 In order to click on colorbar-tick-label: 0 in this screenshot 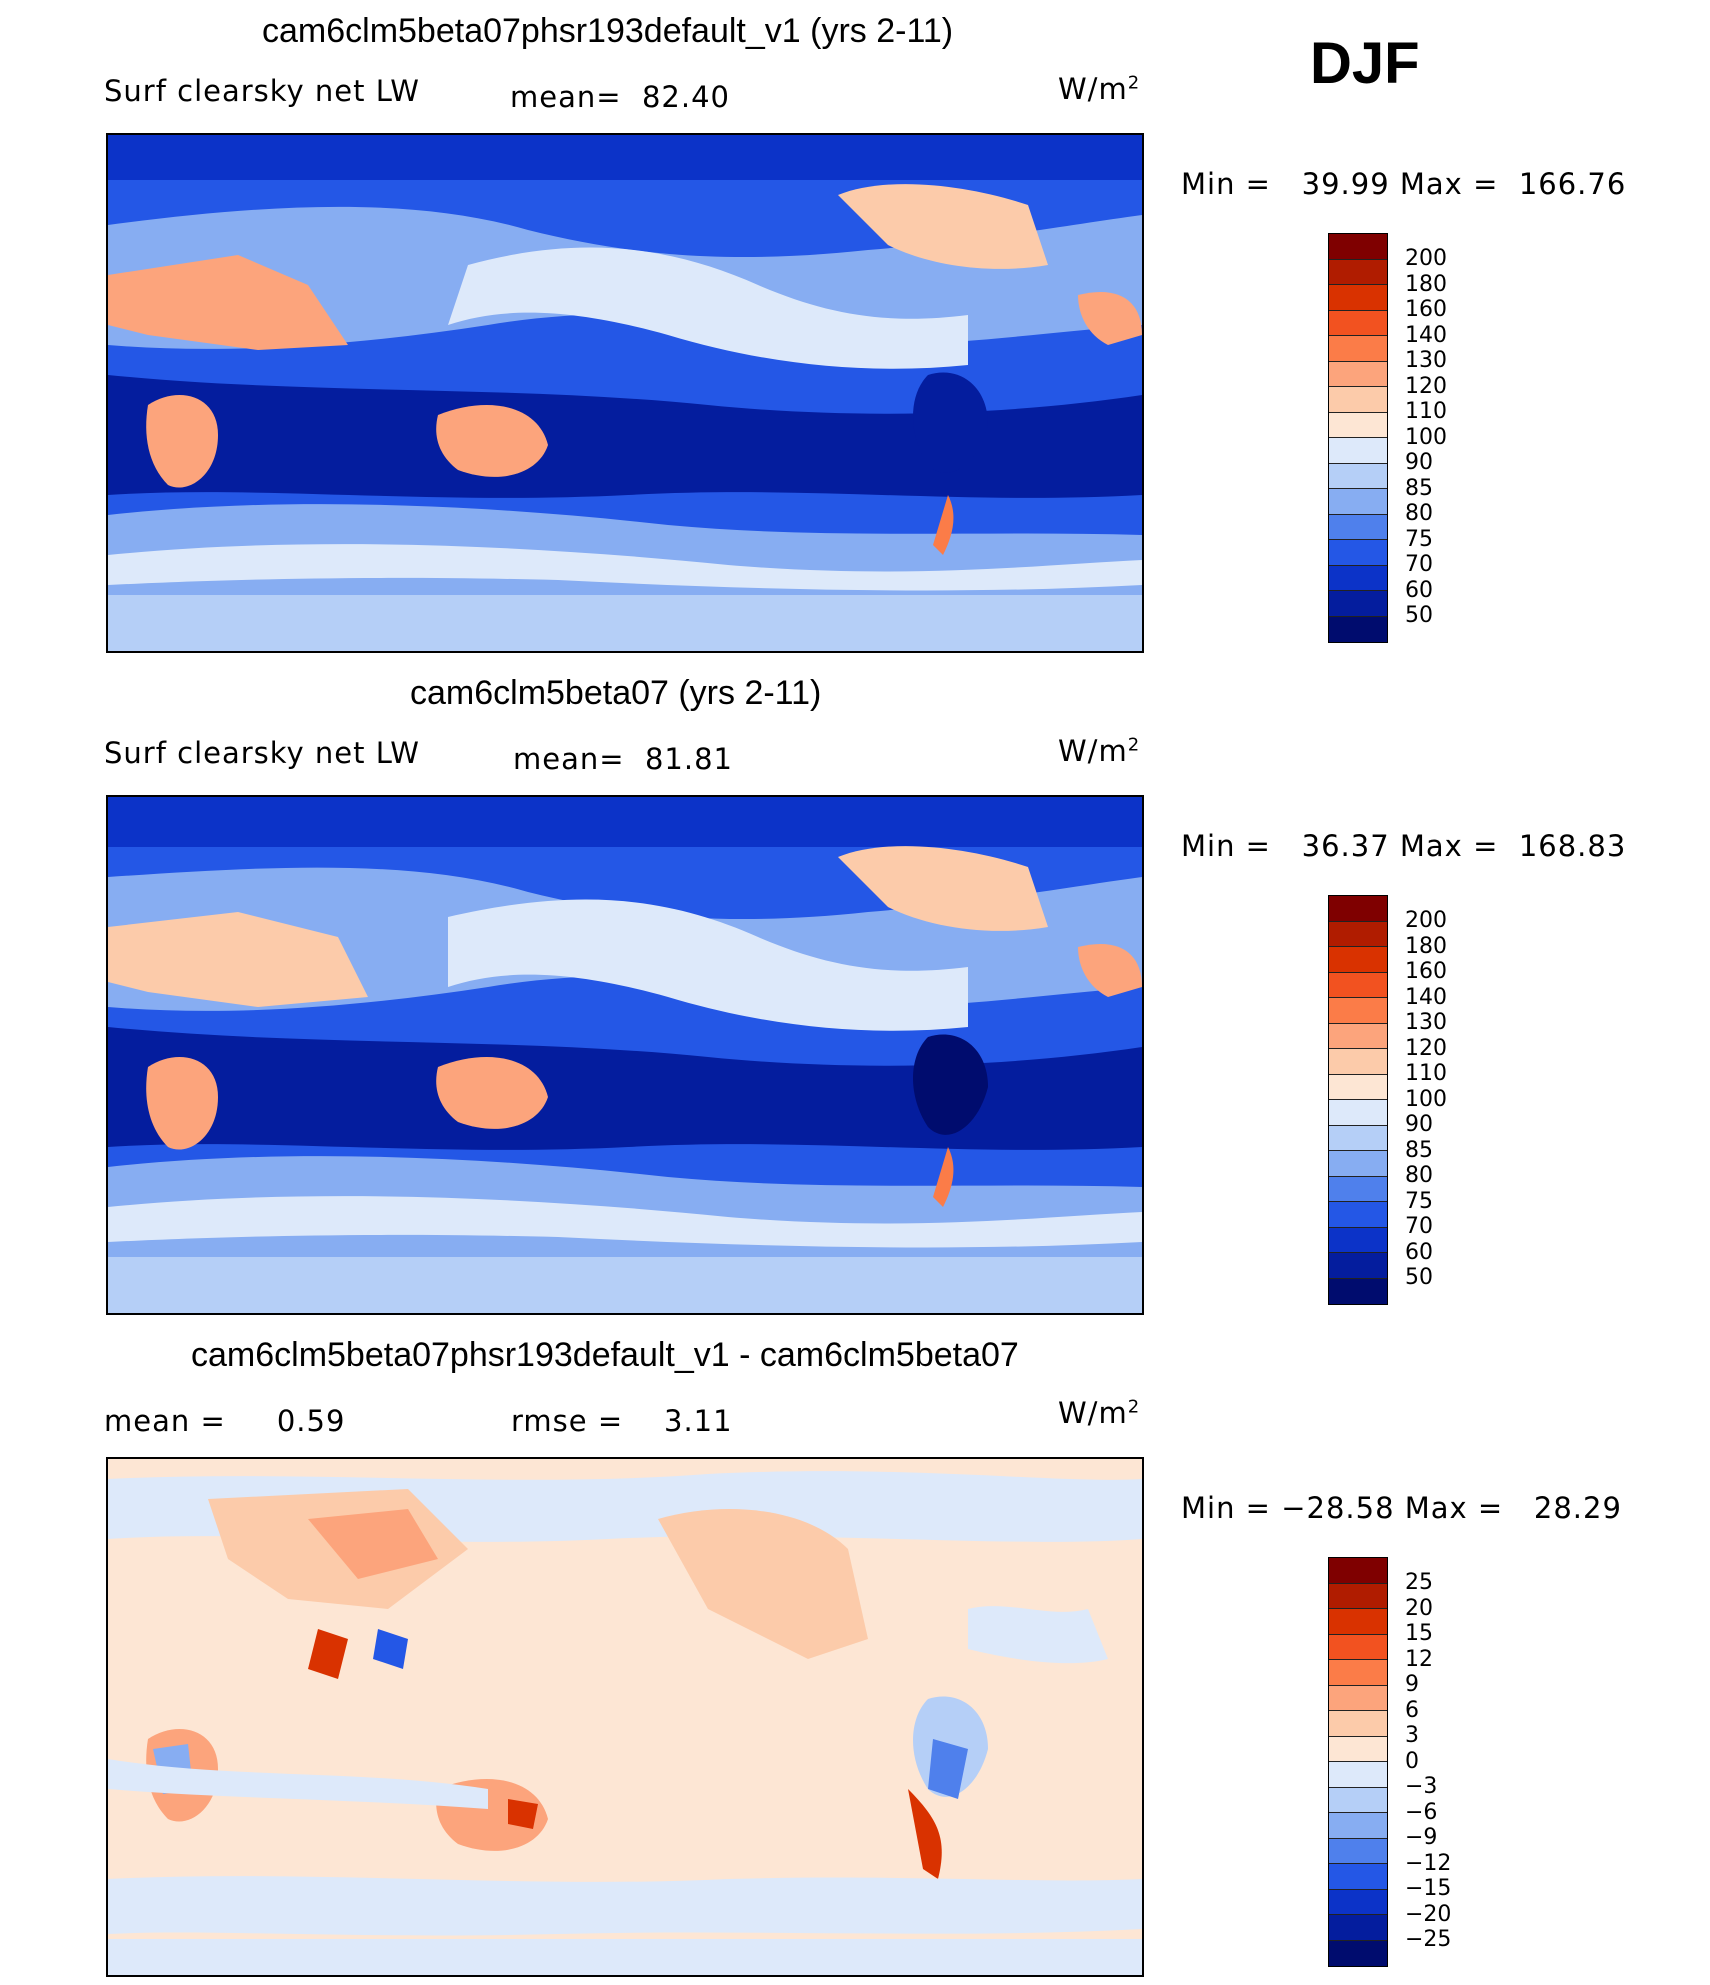, I will do `click(1412, 1761)`.